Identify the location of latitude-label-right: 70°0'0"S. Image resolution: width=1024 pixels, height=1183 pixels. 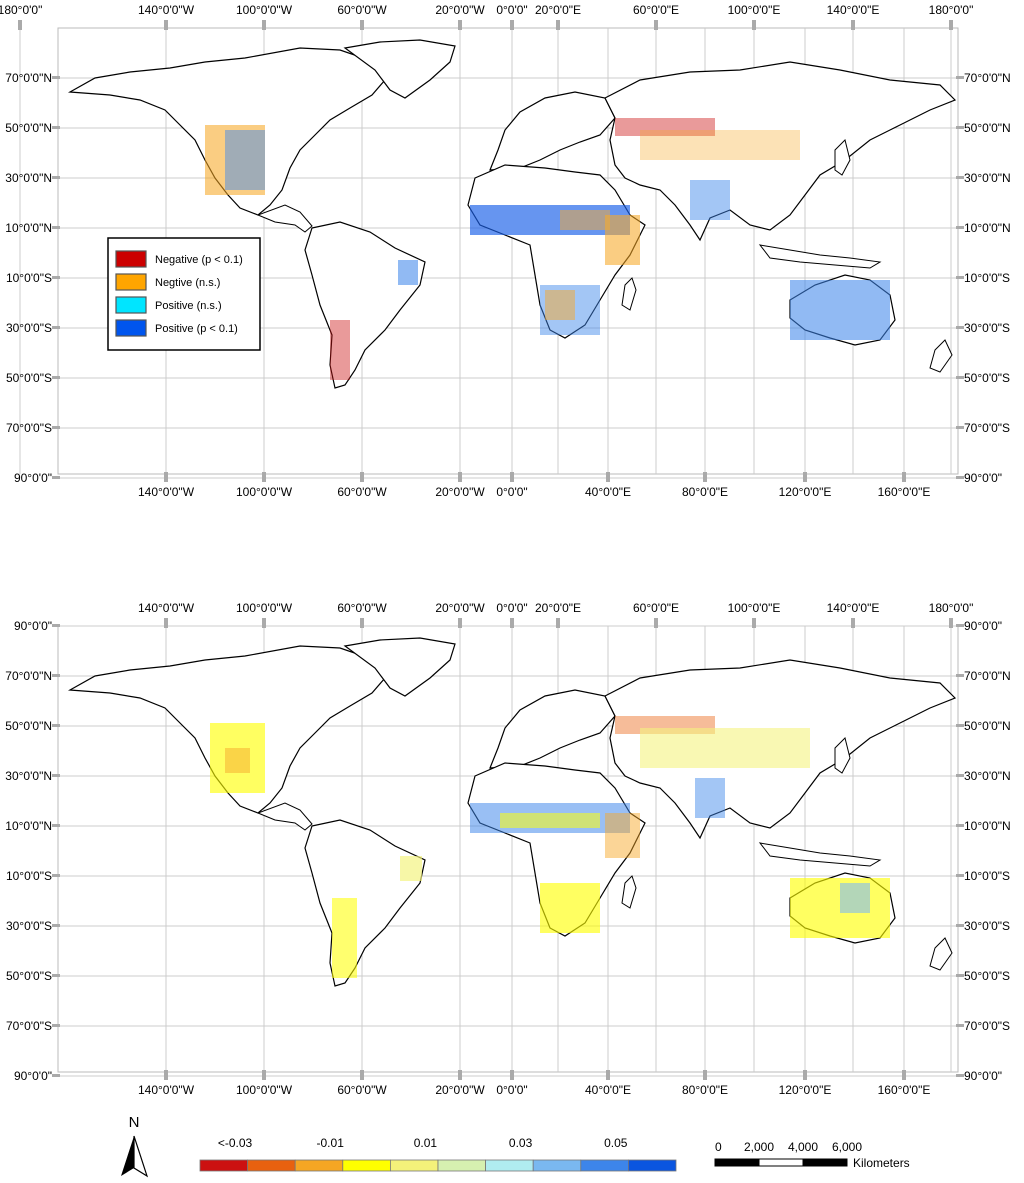
(987, 1026).